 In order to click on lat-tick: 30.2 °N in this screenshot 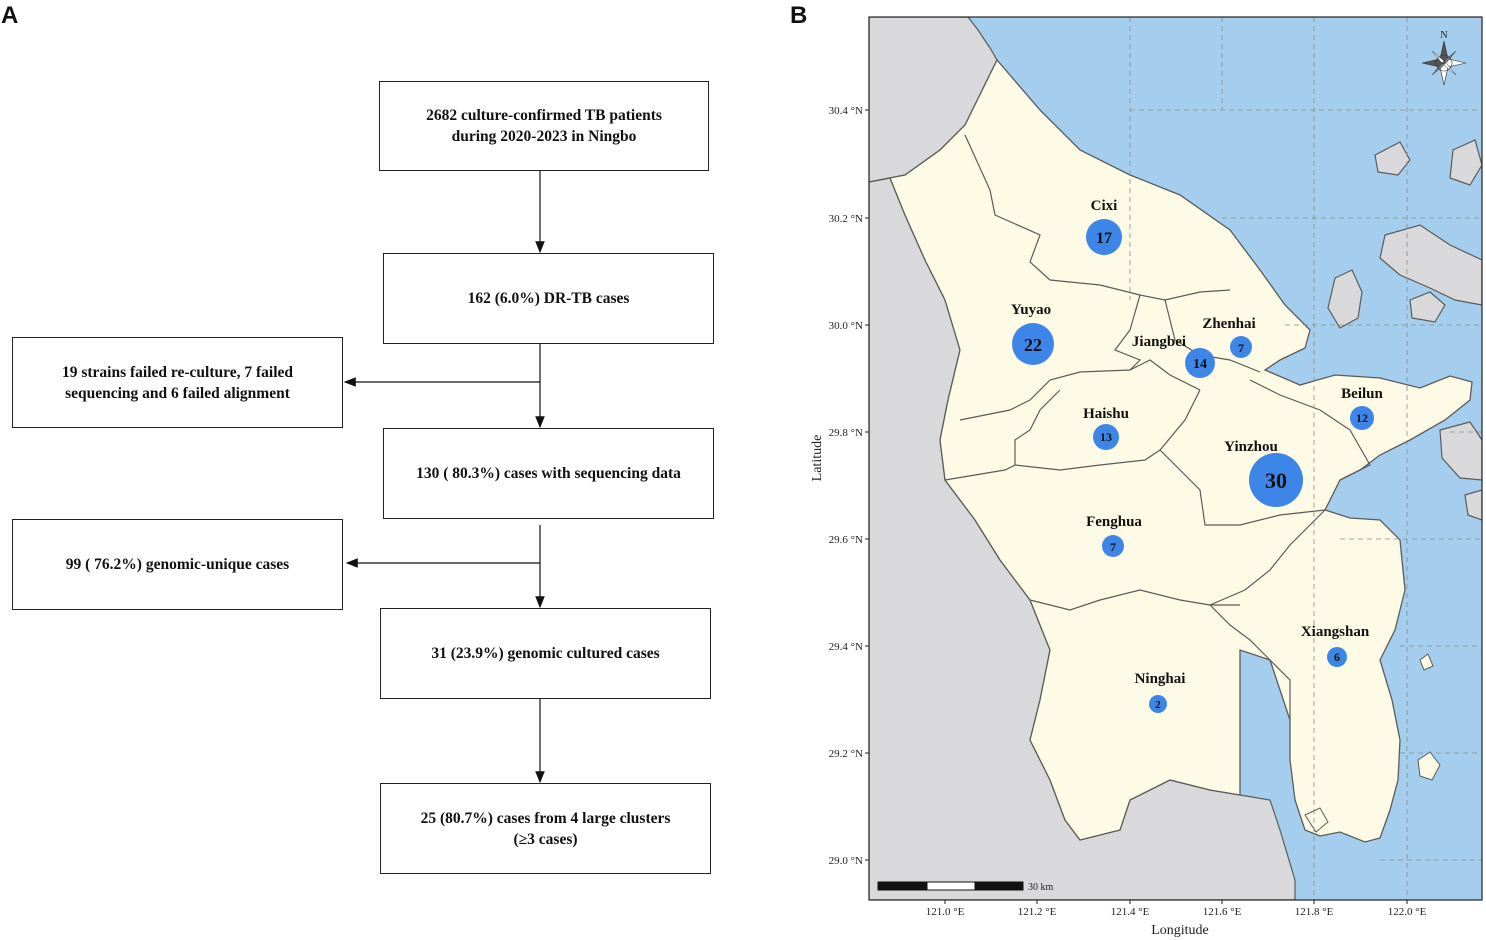, I will do `click(846, 219)`.